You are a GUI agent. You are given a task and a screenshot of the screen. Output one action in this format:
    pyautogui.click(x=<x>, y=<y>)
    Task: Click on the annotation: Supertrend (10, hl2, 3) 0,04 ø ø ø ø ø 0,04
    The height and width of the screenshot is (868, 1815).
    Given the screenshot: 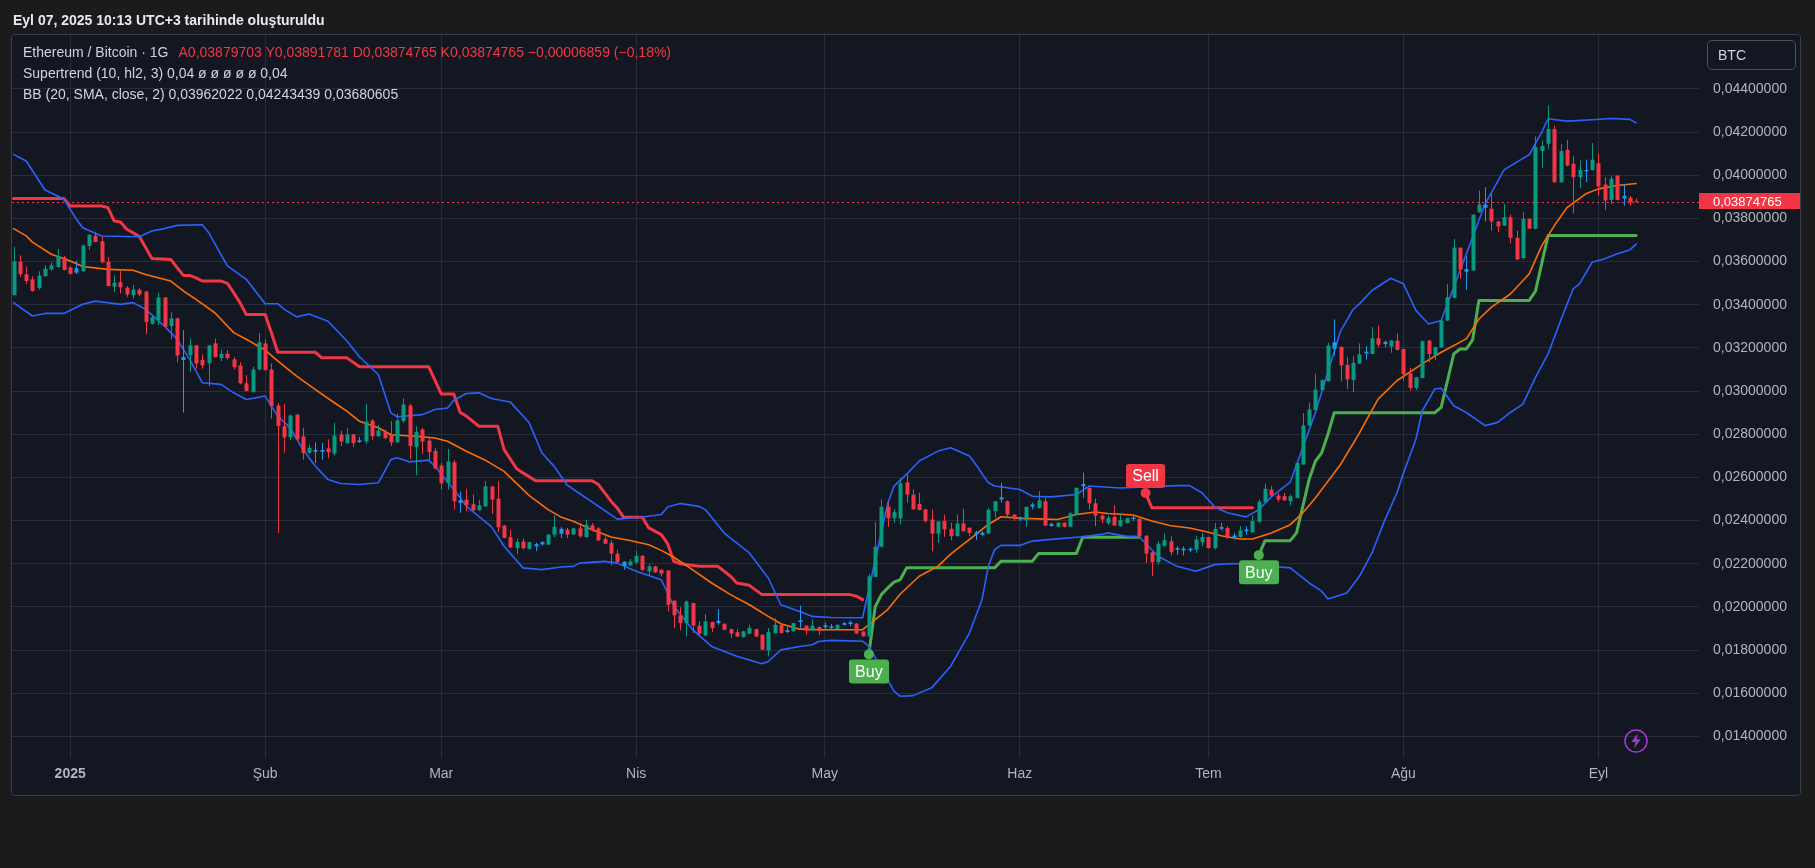 What is the action you would take?
    pyautogui.click(x=155, y=73)
    